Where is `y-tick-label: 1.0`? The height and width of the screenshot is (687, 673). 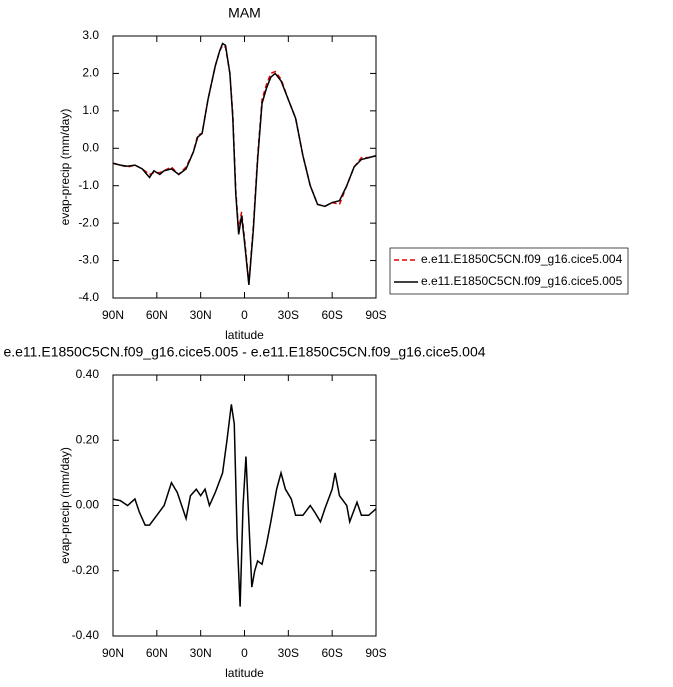 y-tick-label: 1.0 is located at coordinates (90, 110).